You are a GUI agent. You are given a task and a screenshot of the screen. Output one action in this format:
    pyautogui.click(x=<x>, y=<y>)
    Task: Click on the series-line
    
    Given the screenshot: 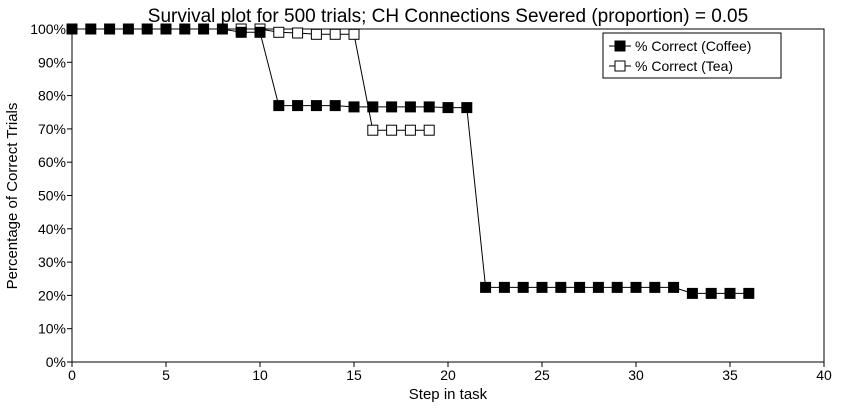 What is the action you would take?
    pyautogui.click(x=335, y=79)
    